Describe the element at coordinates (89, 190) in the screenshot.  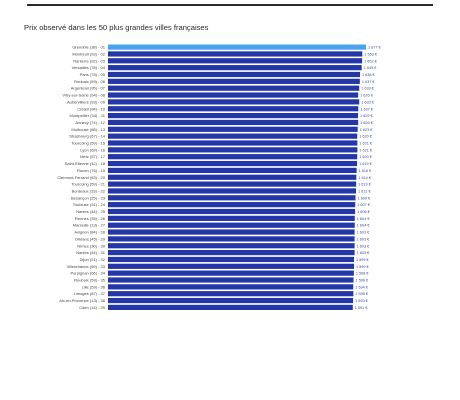
I see `category-label: Bordeaux (33) - 22` at that location.